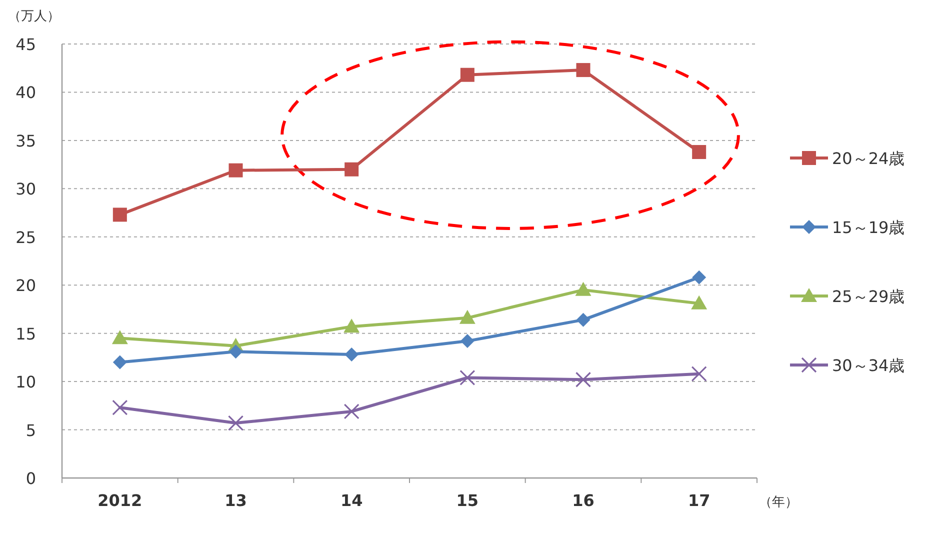 This screenshot has width=930, height=535. What do you see at coordinates (699, 500) in the screenshot?
I see `x-tick-label: 17` at bounding box center [699, 500].